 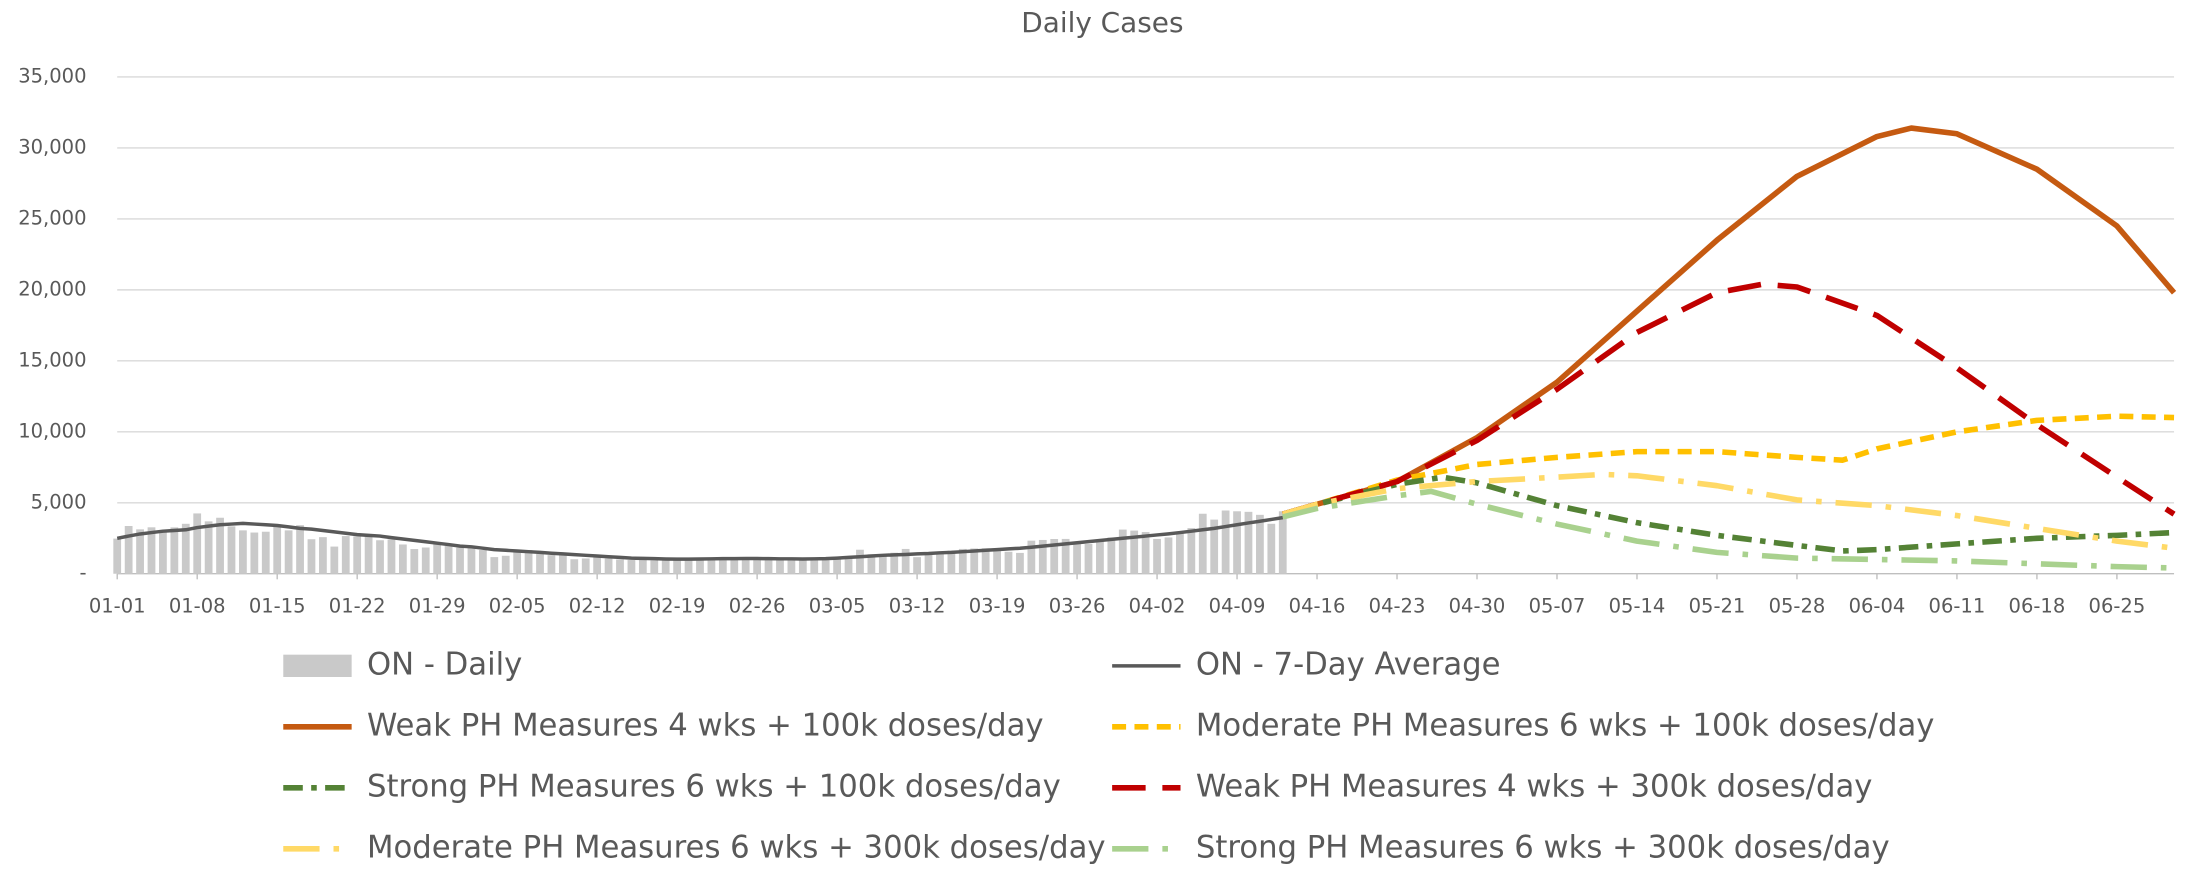 I want to click on x-tick-label: 03-05, so click(x=837, y=606).